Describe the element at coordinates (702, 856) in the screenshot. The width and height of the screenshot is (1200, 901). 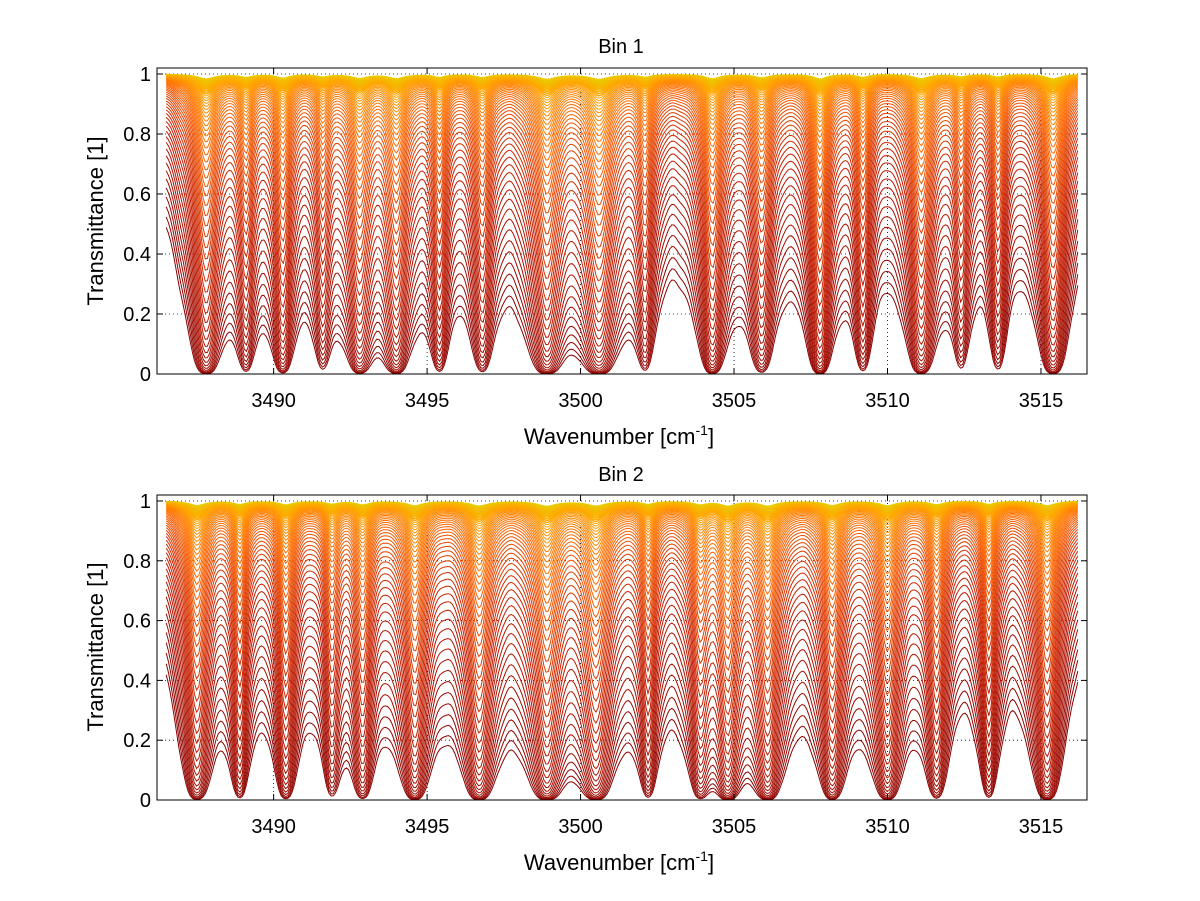
I see `x-axis-label-superscript: -1` at that location.